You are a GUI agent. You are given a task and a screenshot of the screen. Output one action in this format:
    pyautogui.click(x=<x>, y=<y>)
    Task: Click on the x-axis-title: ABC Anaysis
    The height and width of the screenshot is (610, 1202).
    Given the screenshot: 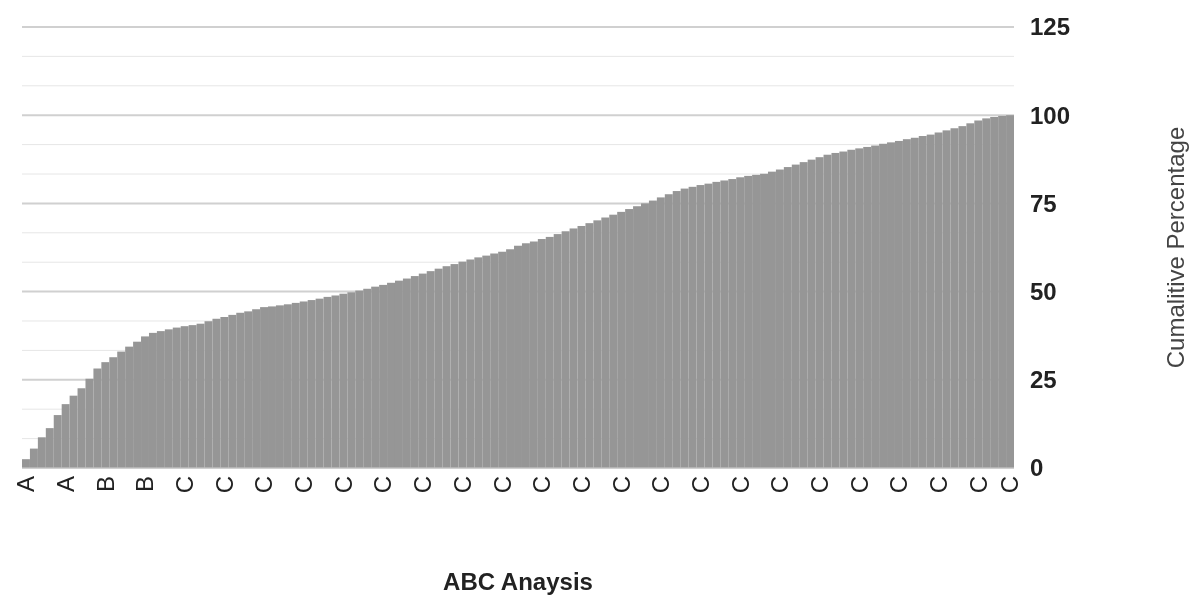 What is the action you would take?
    pyautogui.click(x=518, y=581)
    